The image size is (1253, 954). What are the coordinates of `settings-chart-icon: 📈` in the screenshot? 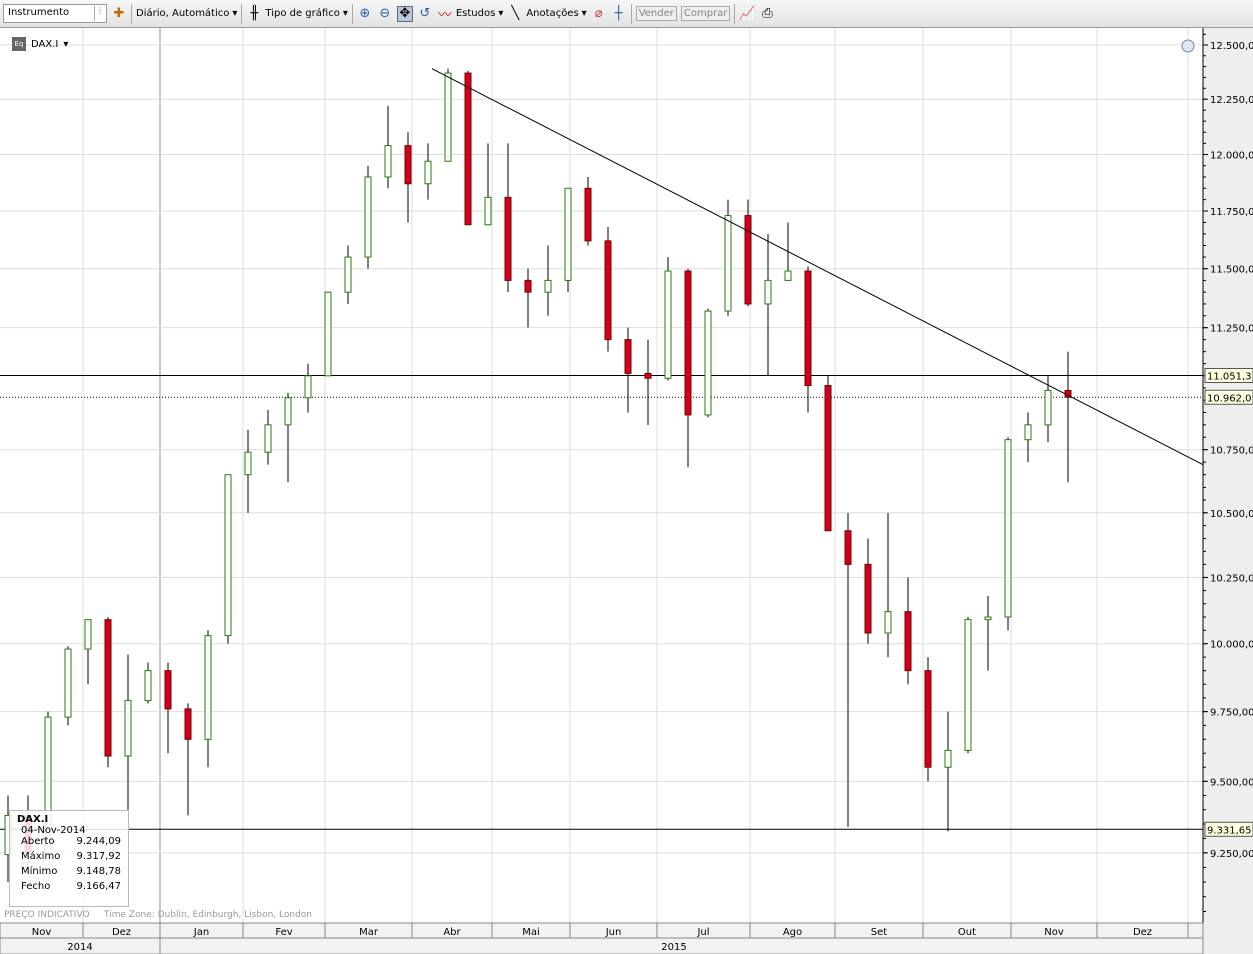 It's located at (747, 13).